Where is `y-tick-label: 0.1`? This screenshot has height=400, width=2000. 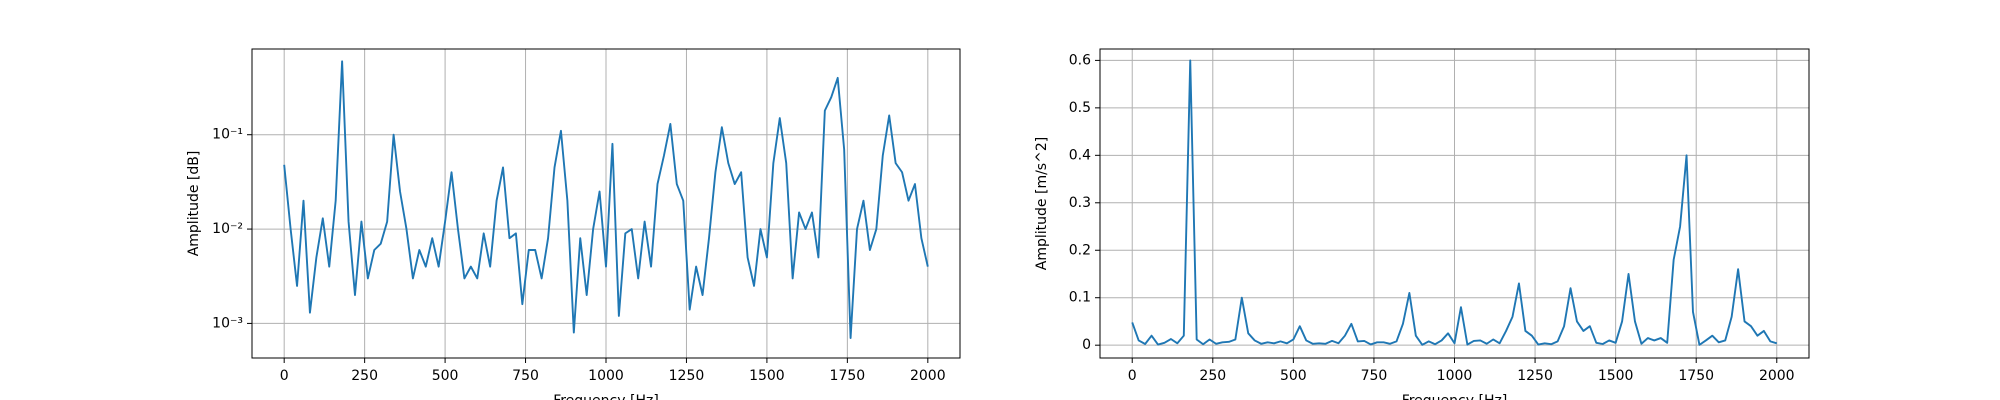
y-tick-label: 0.1 is located at coordinates (1080, 298).